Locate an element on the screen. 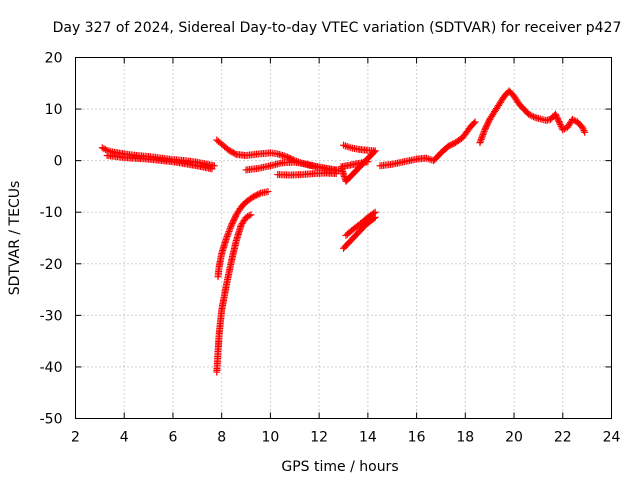 This screenshot has width=640, height=480. x-tick-label: 8 is located at coordinates (221, 438).